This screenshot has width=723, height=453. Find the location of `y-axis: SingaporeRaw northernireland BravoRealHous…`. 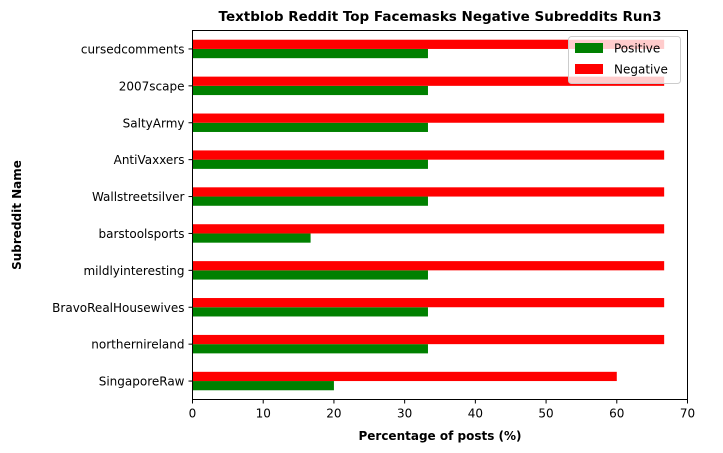

y-axis: SingaporeRaw northernireland BravoRealHous… is located at coordinates (122, 215).